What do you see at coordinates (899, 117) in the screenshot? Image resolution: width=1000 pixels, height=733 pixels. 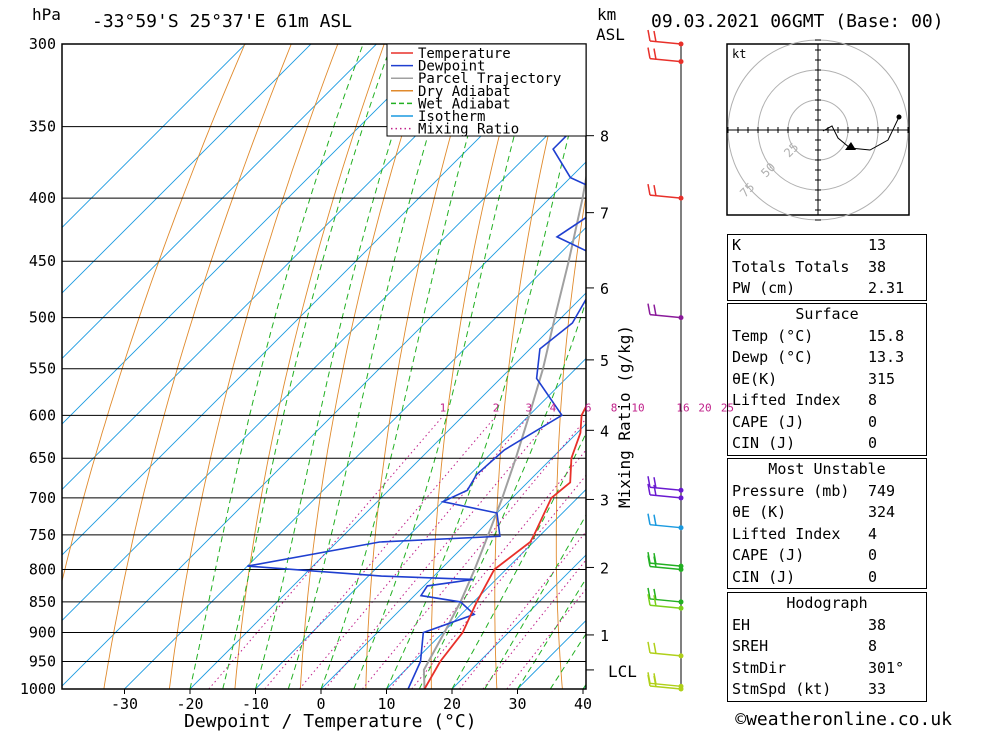 I see `hodograph-endpoint` at bounding box center [899, 117].